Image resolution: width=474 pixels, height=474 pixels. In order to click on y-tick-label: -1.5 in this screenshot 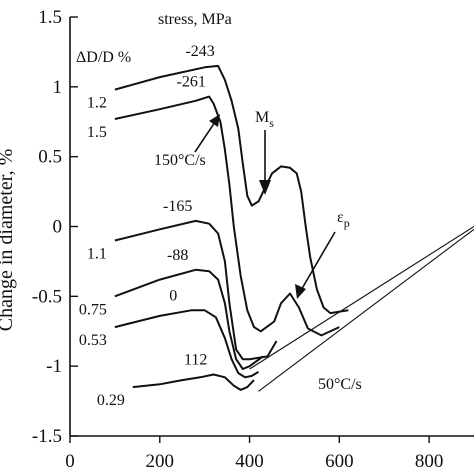, I will do `click(47, 436)`.